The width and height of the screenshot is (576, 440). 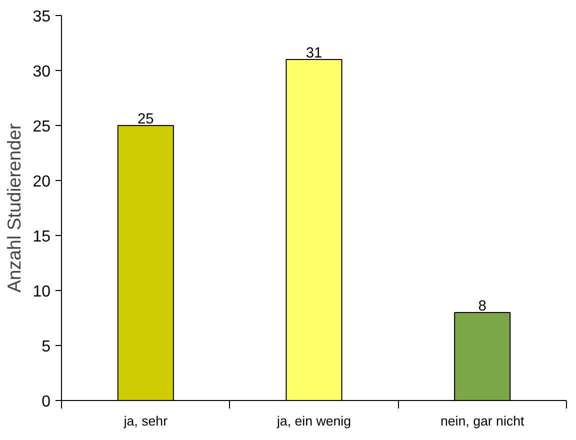 I want to click on y-tick-label: 10, so click(x=41, y=292).